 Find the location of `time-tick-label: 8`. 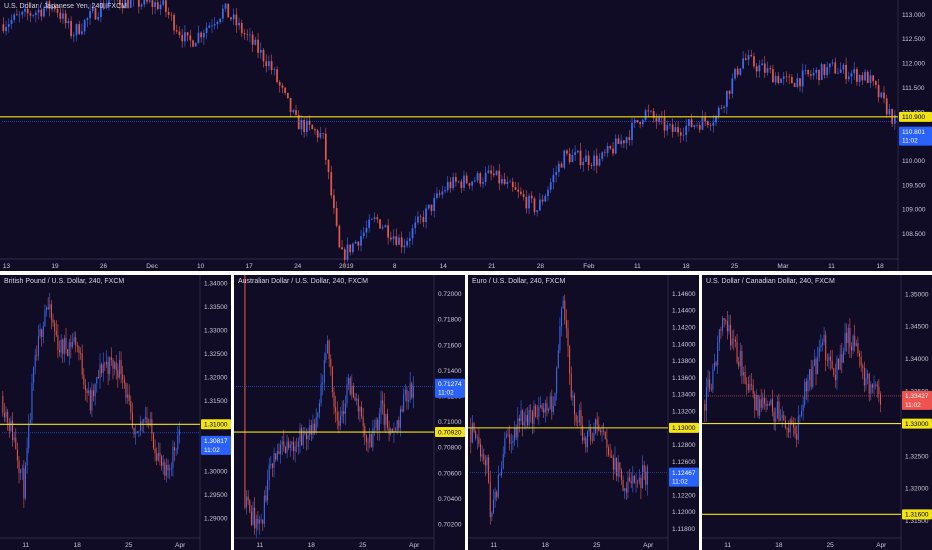

time-tick-label: 8 is located at coordinates (395, 266).